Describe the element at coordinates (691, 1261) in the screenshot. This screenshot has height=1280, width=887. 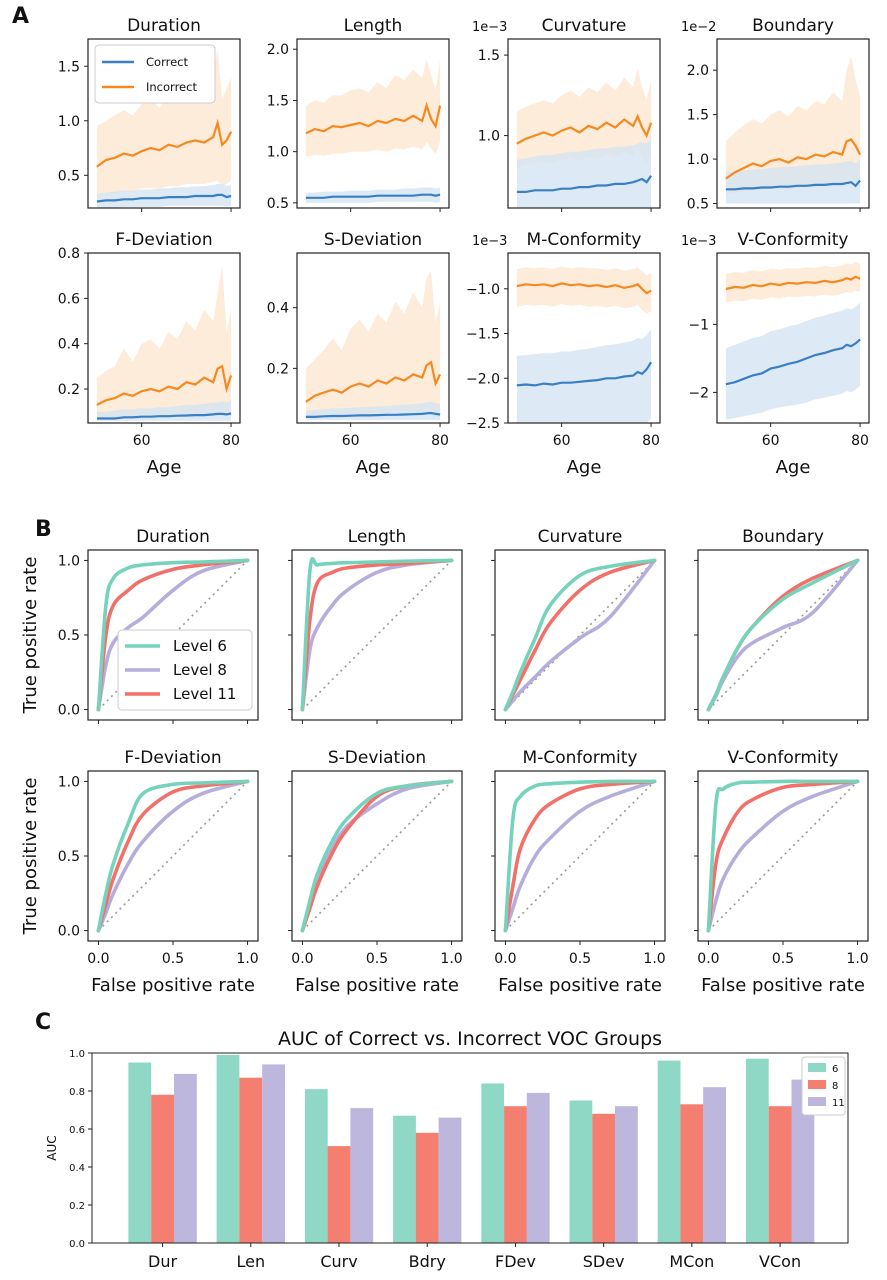
I see `x-tick-label: MCon` at that location.